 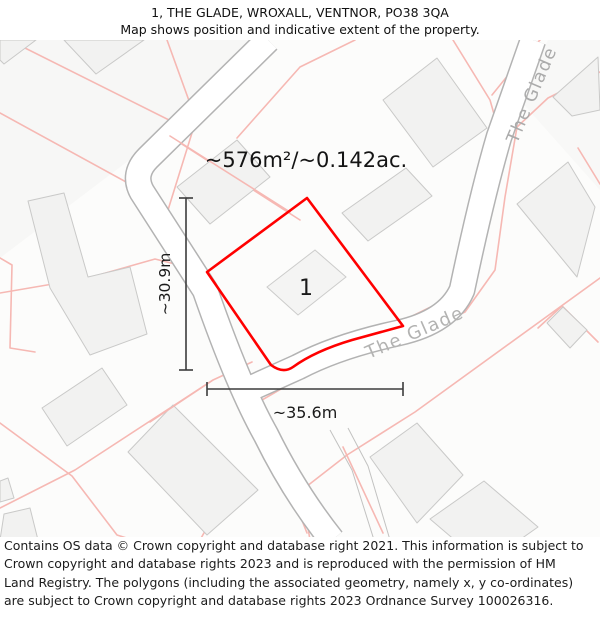 I want to click on page-title: 1, THE GLADE, WROXALL, VENTNOR, PO38 3QA, so click(x=300, y=12).